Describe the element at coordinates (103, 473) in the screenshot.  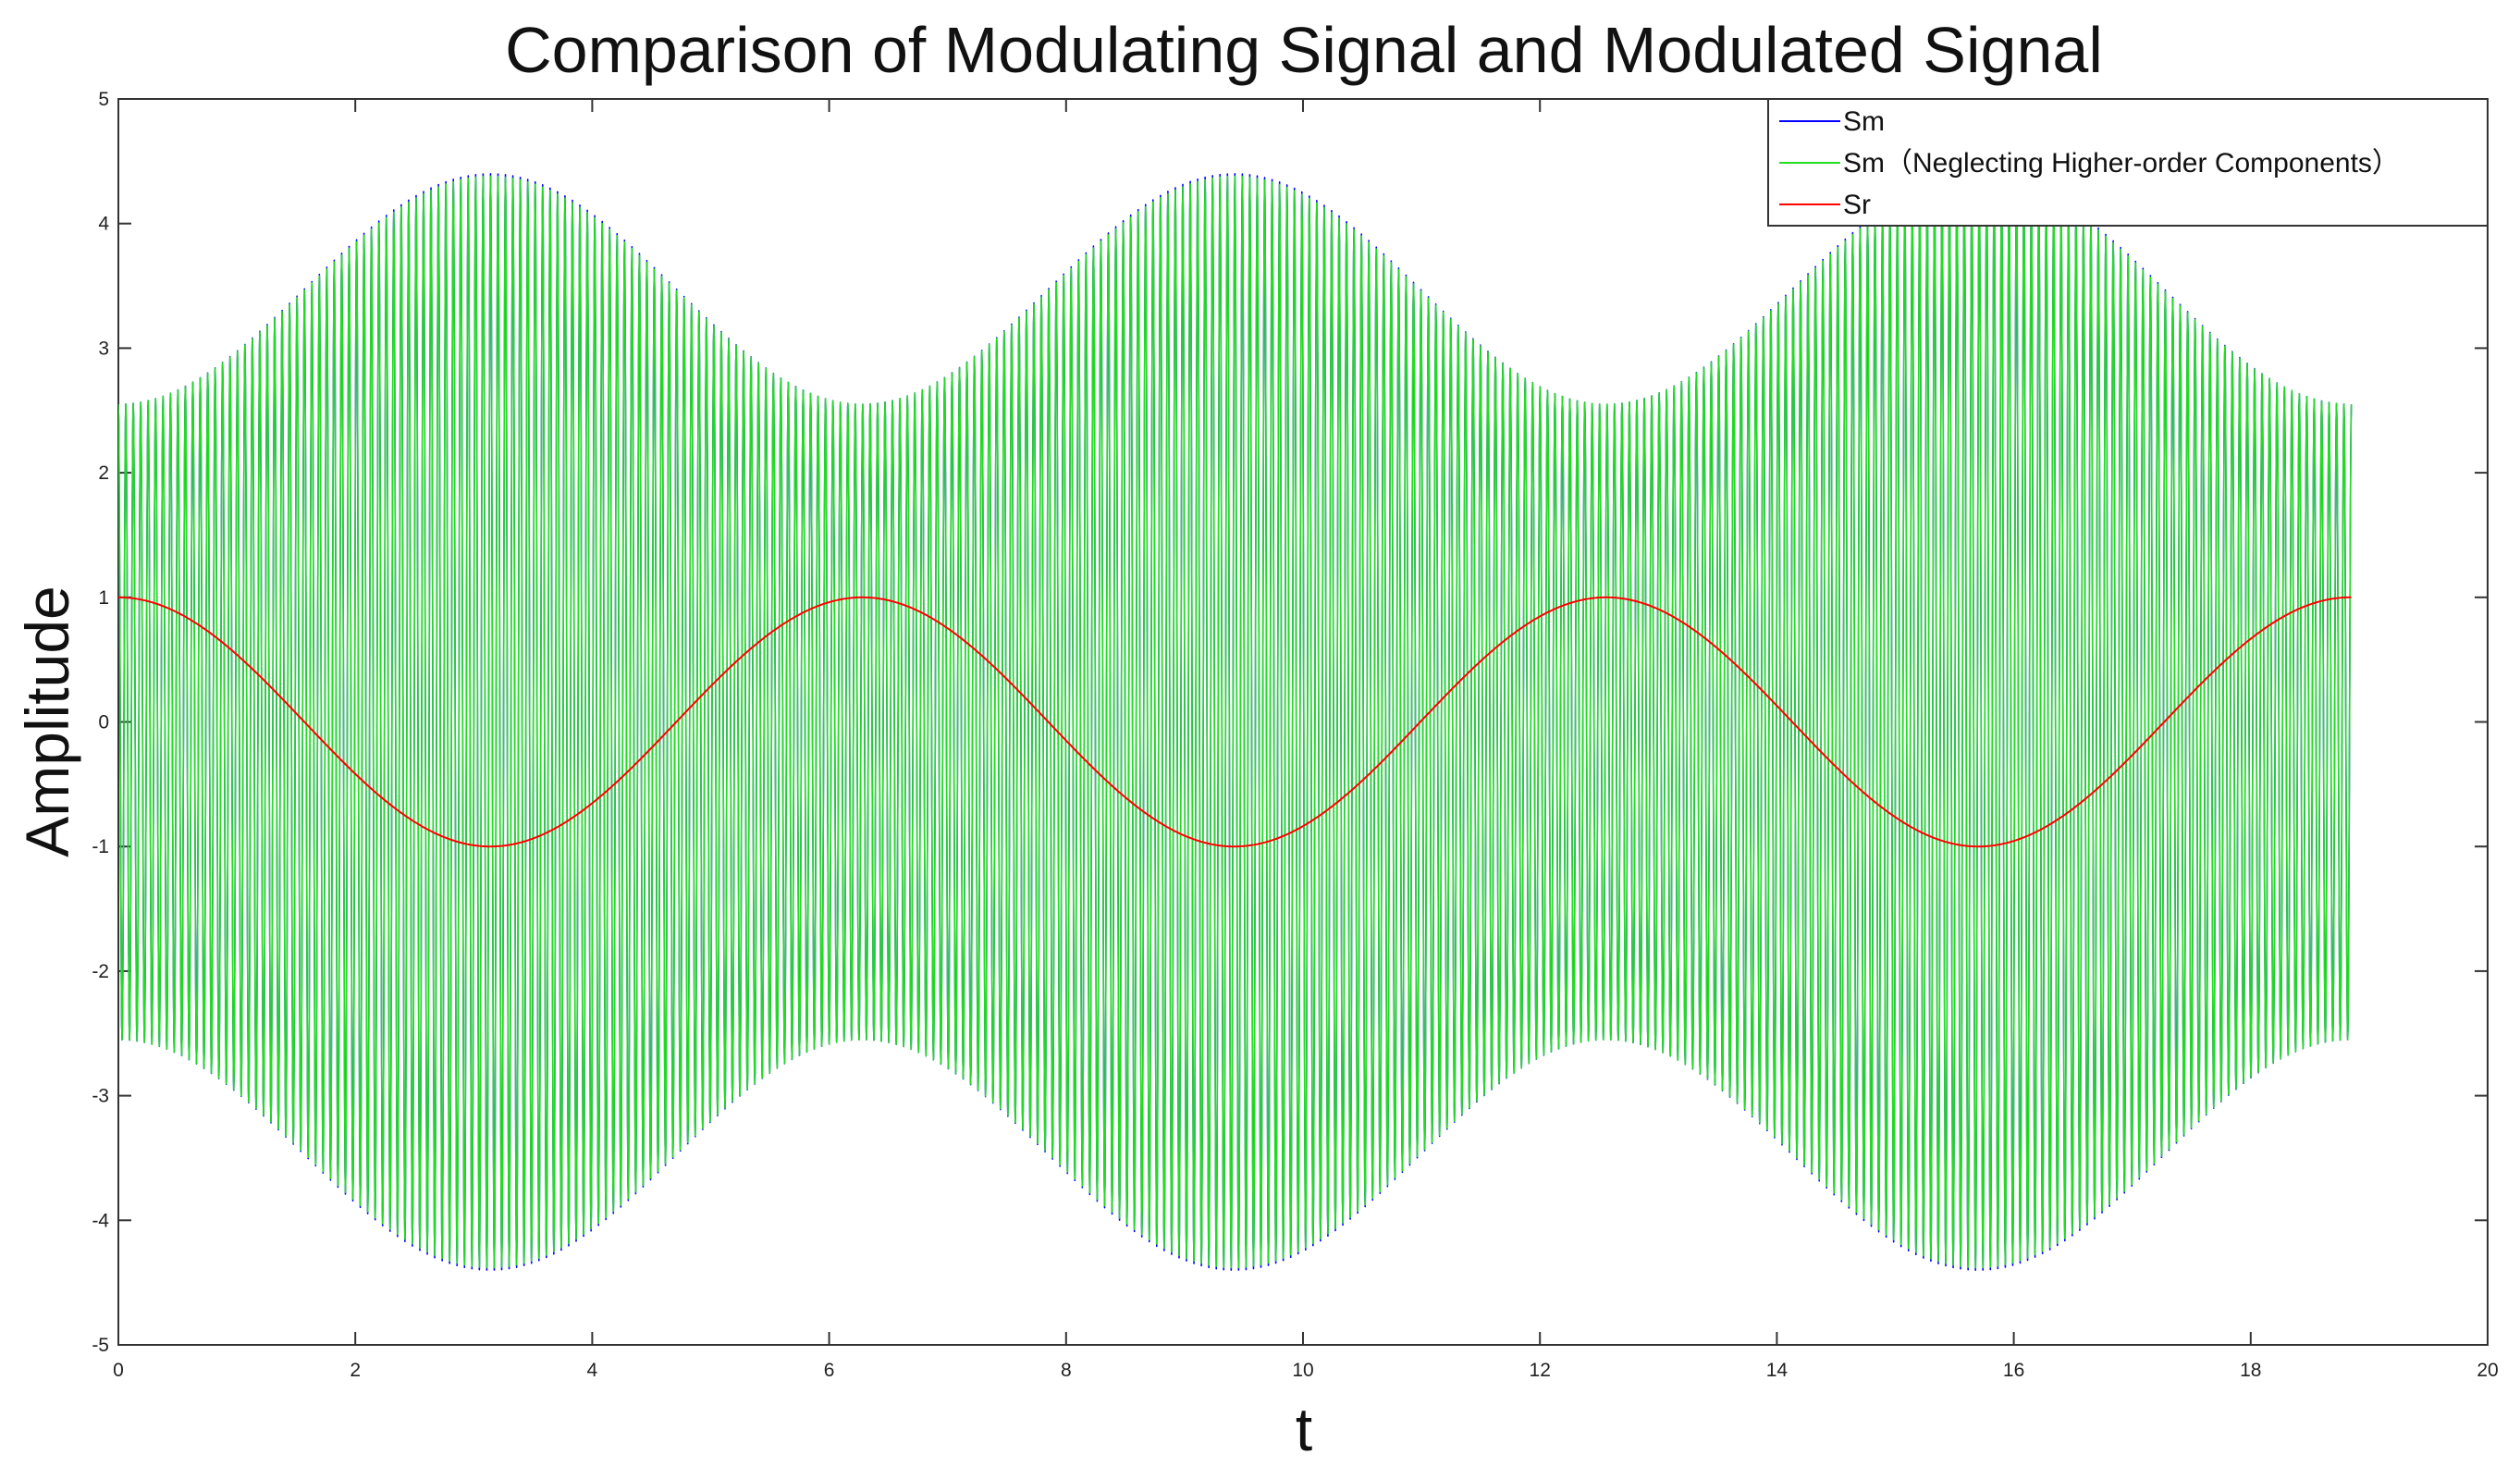
I see `y-tick-label: 2` at that location.